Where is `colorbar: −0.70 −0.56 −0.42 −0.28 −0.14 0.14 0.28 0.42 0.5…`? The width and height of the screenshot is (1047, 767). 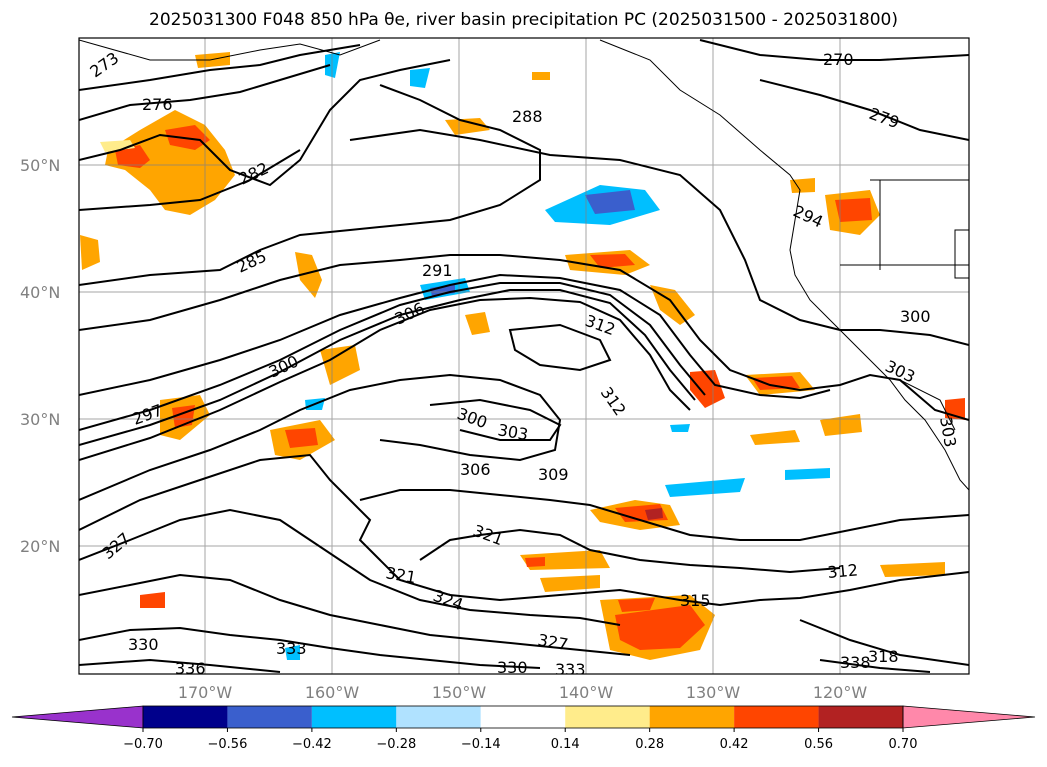 colorbar: −0.70 −0.56 −0.42 −0.28 −0.14 0.14 0.28 0.42 0.5… is located at coordinates (523, 728).